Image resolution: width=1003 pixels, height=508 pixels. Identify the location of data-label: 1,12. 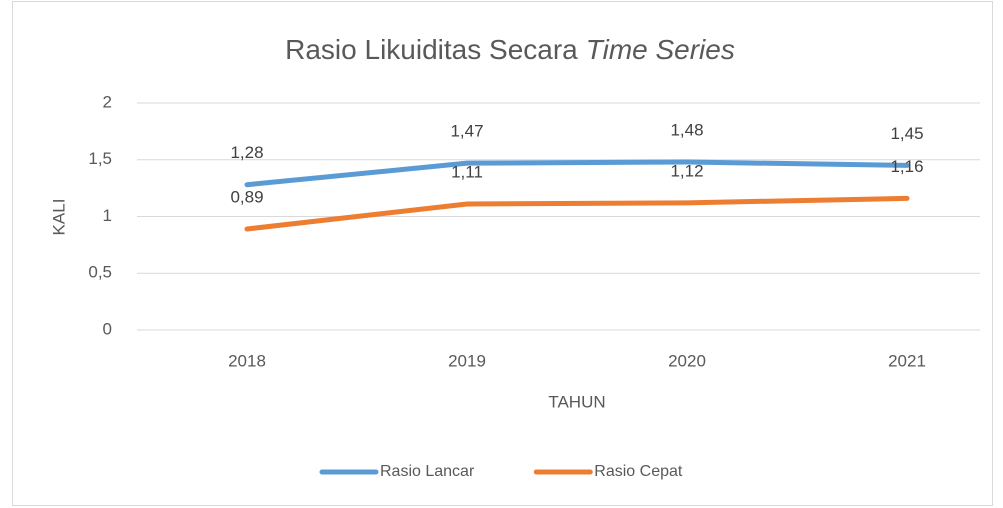
(686, 170).